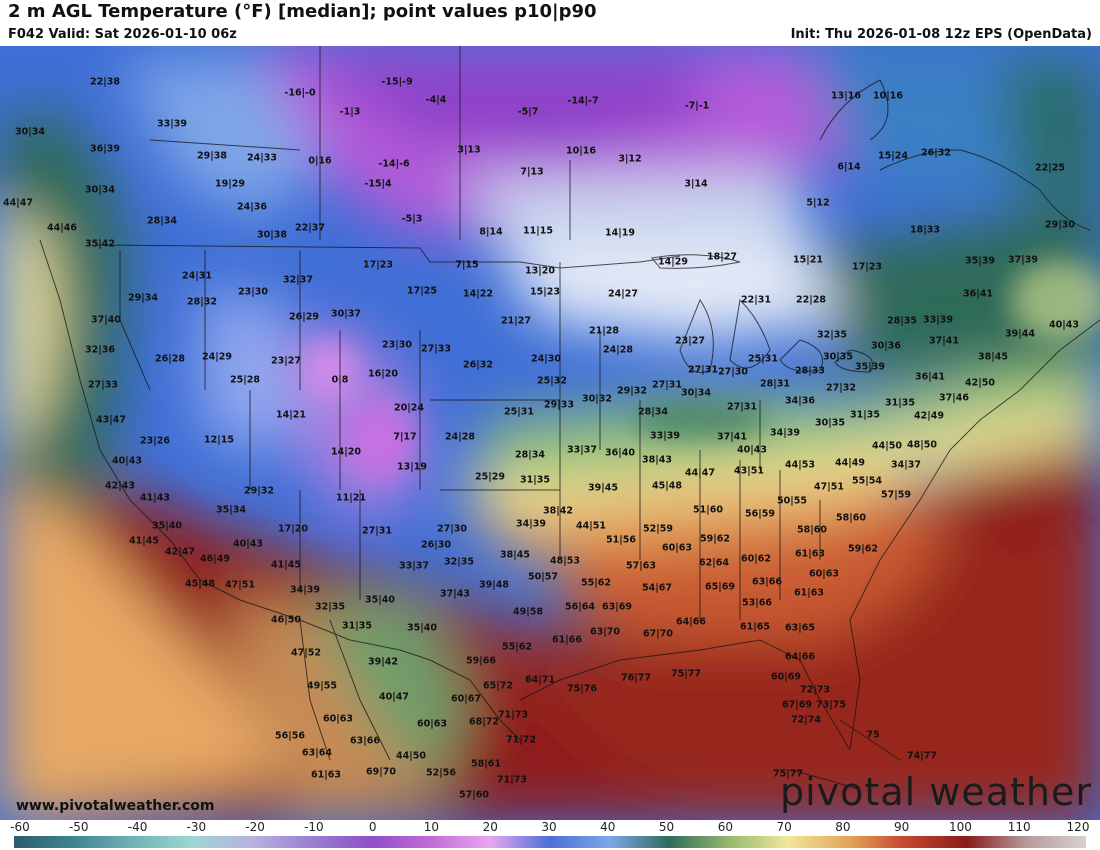 The image size is (1100, 850). What do you see at coordinates (144, 541) in the screenshot?
I see `point-value: 41|45` at bounding box center [144, 541].